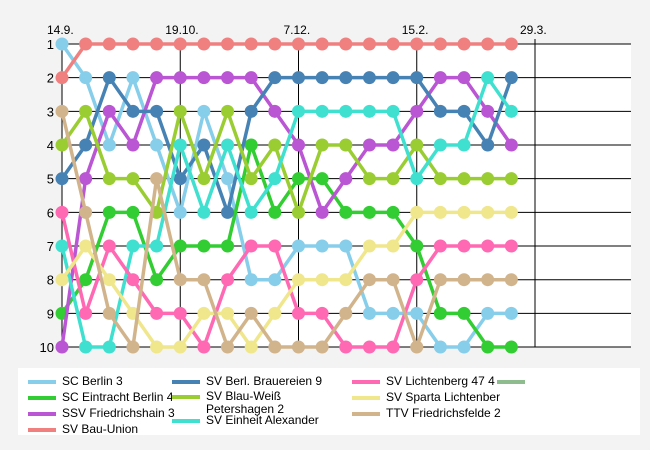  Describe the element at coordinates (50, 313) in the screenshot. I see `y-tick-label: 9` at that location.